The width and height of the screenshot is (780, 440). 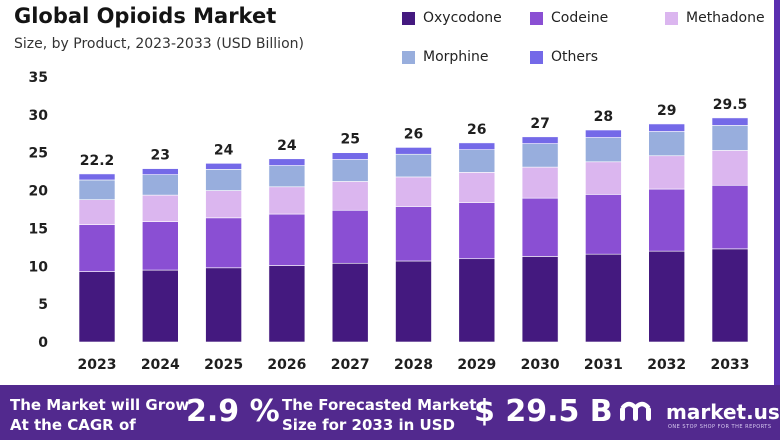 I want to click on bar-segment-codeine-2028, so click(x=413, y=234).